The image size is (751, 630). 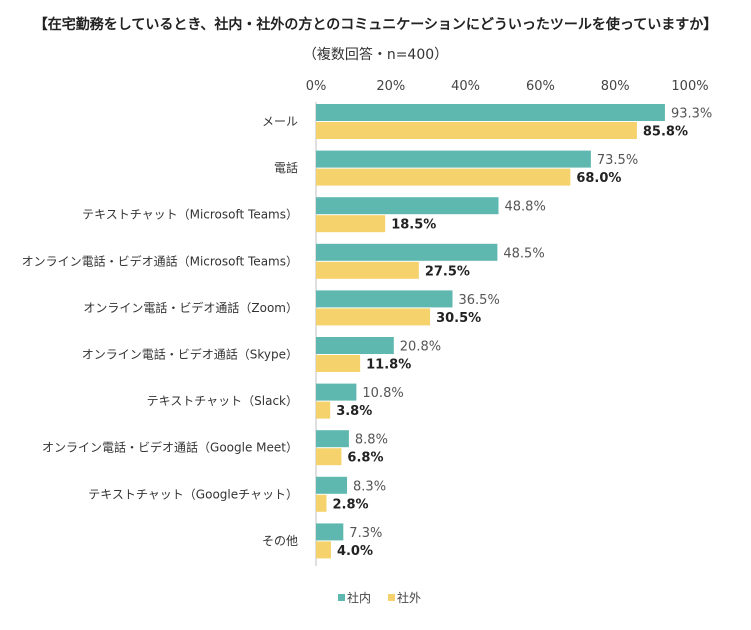 I want to click on data-label: 20.8%, so click(x=420, y=347).